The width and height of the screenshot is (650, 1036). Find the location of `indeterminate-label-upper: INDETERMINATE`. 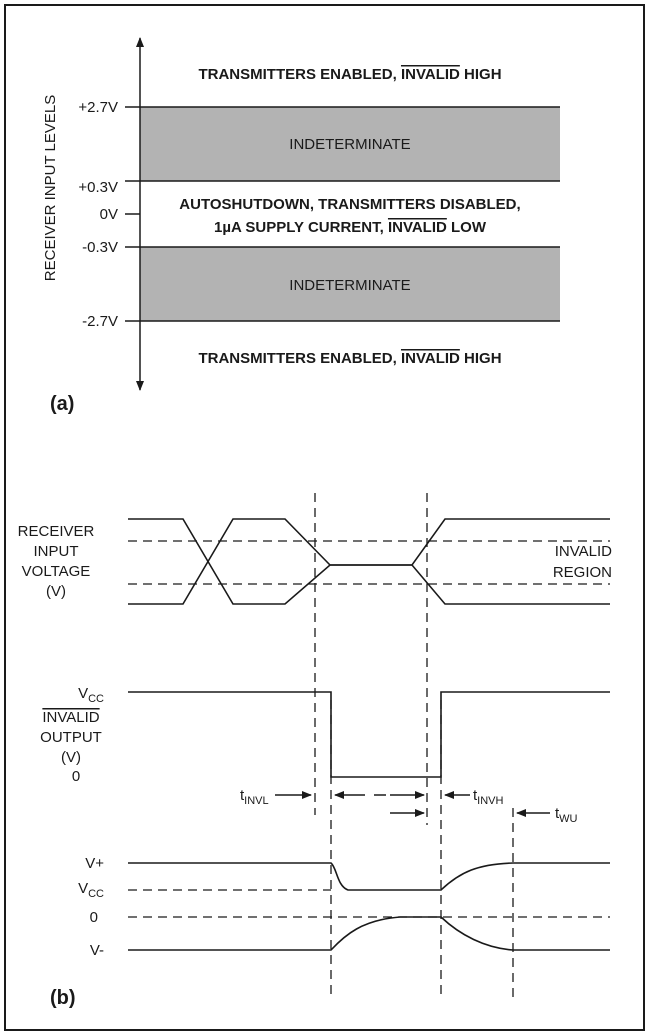

indeterminate-label-upper: INDETERMINATE is located at coordinates (349, 144).